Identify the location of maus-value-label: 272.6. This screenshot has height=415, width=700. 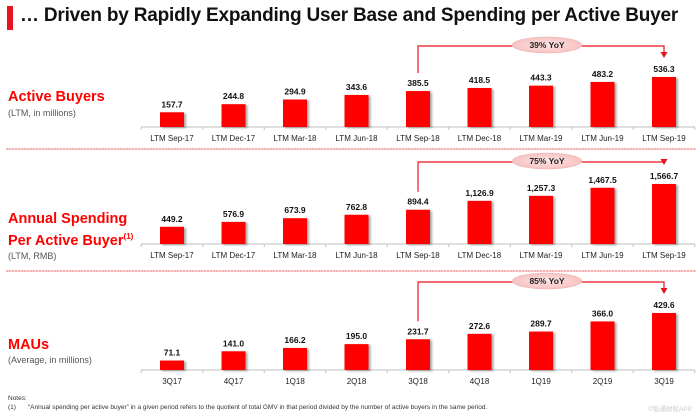
(480, 326).